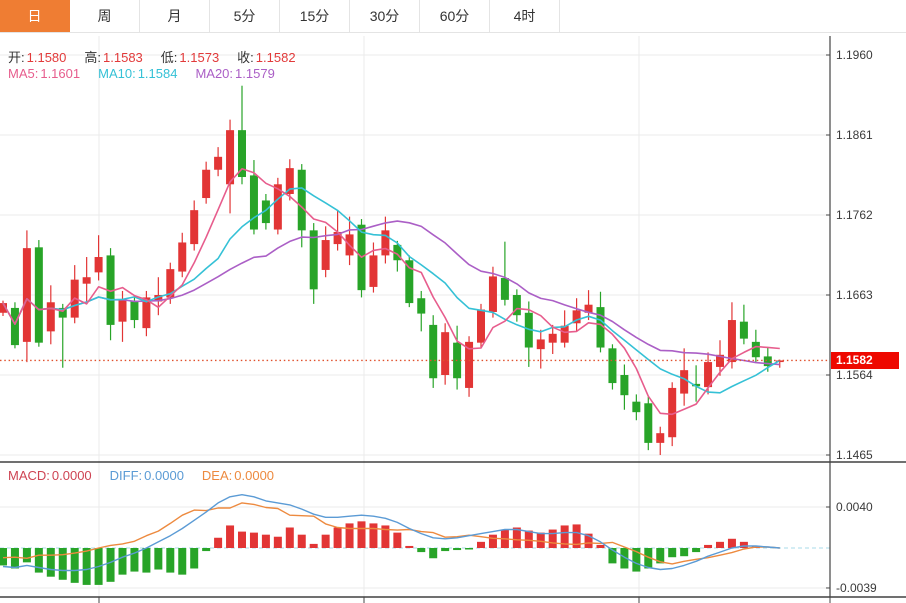 The width and height of the screenshot is (906, 603). Describe the element at coordinates (238, 475) in the screenshot. I see `dea-readout: DEA: 0.0000` at that location.